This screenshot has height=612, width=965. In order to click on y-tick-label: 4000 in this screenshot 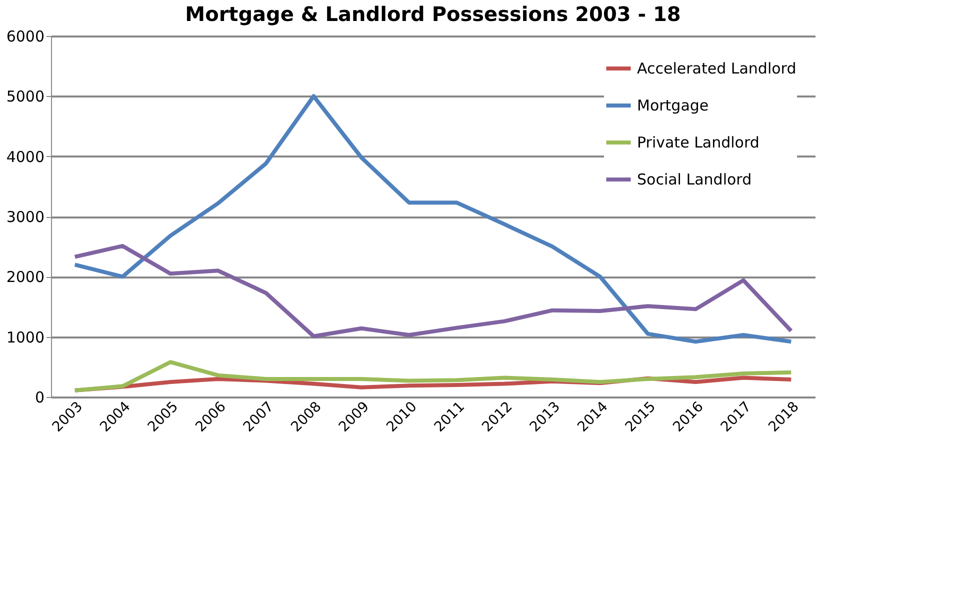, I will do `click(25, 157)`.